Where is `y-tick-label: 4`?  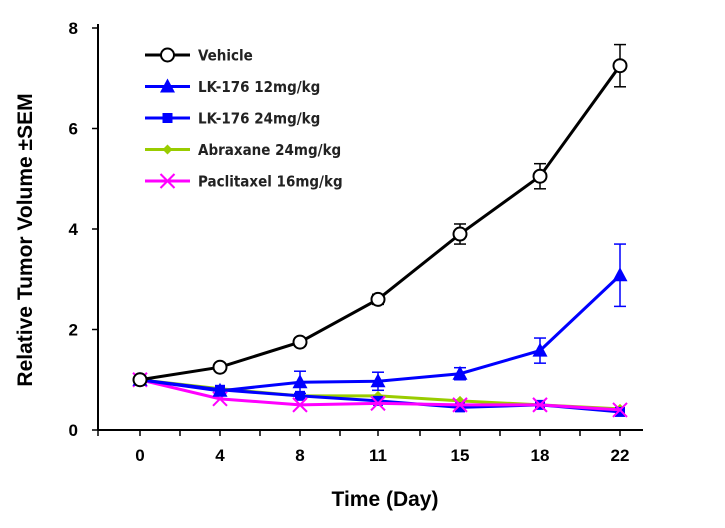
y-tick-label: 4 is located at coordinates (74, 229).